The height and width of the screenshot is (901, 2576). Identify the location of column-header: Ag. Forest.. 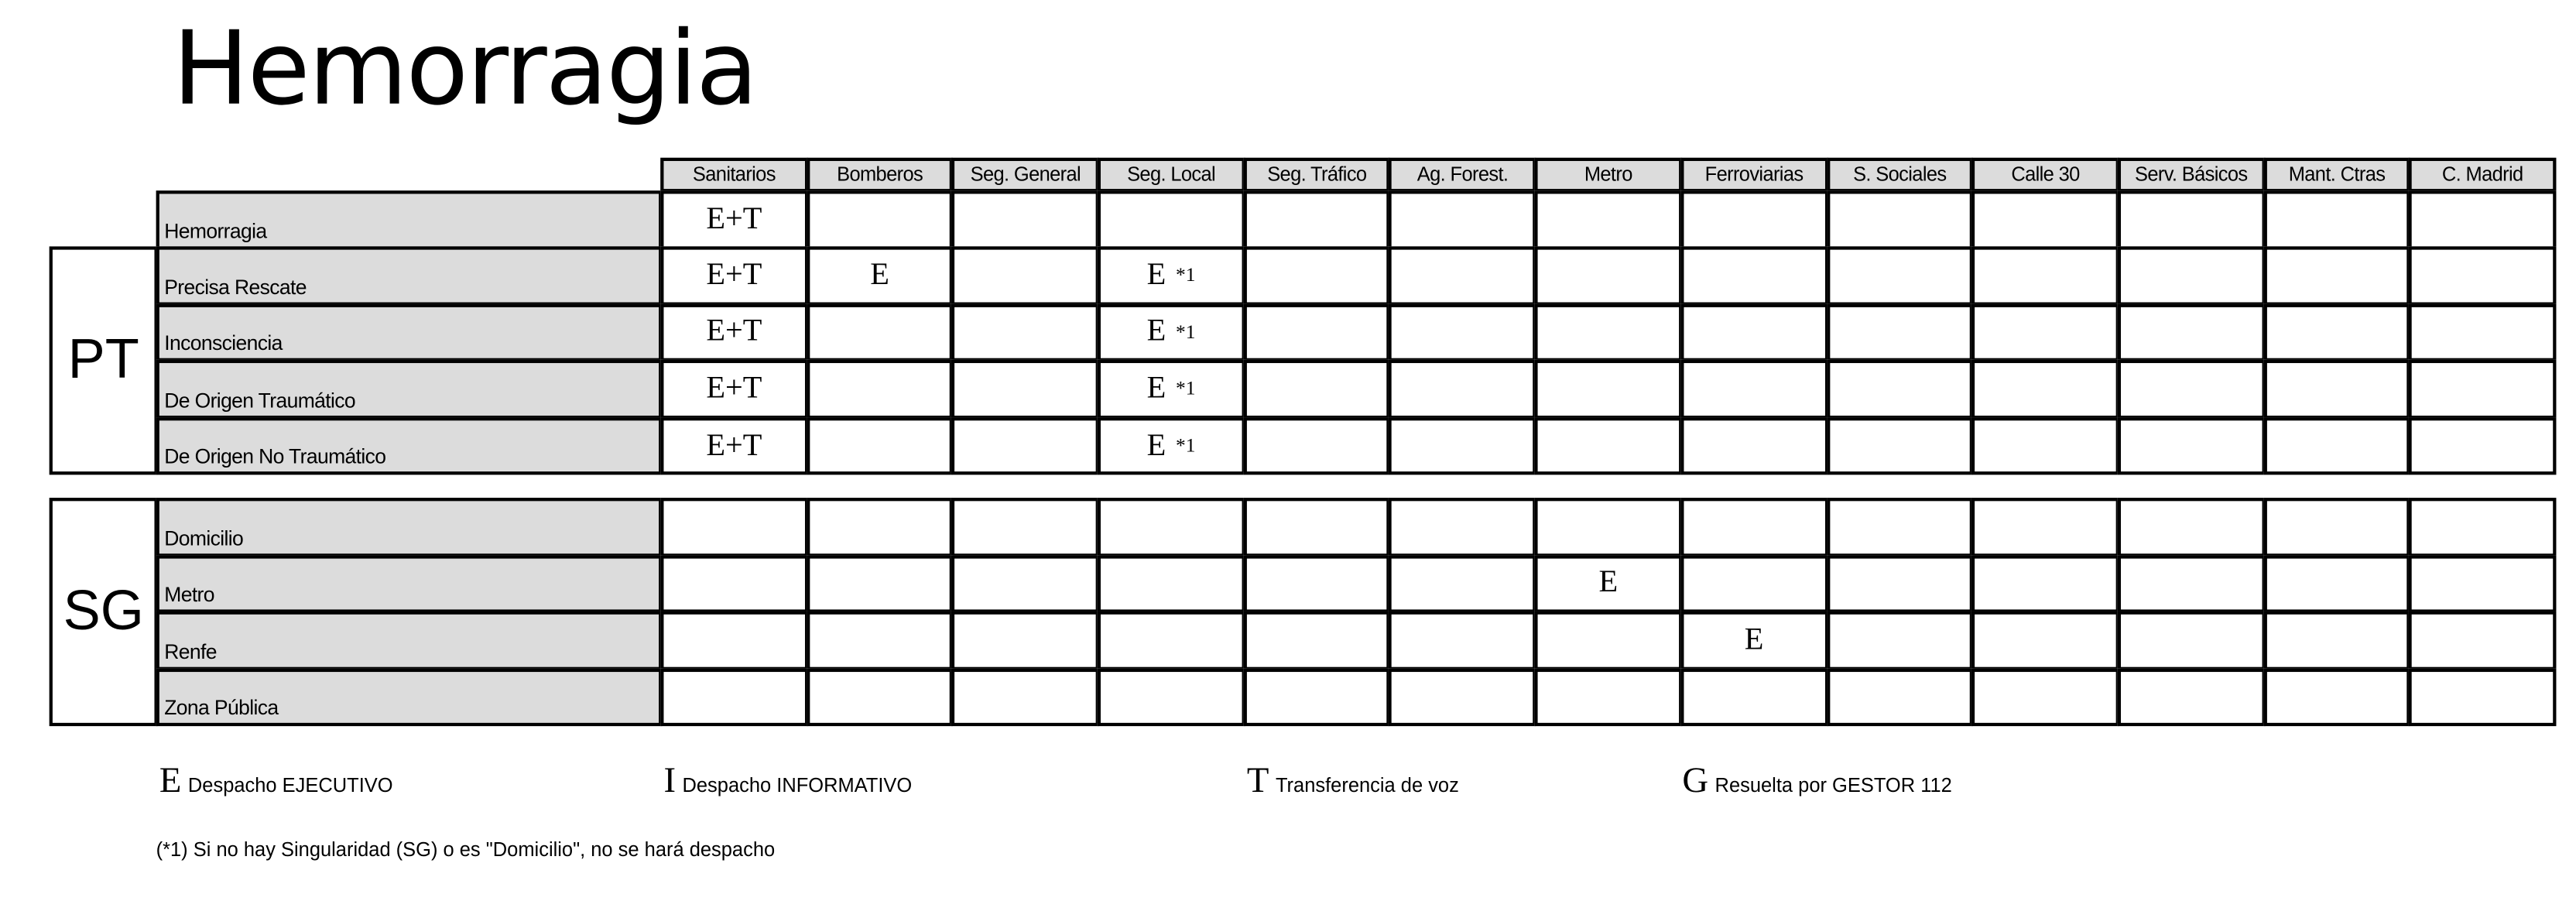
(1462, 175).